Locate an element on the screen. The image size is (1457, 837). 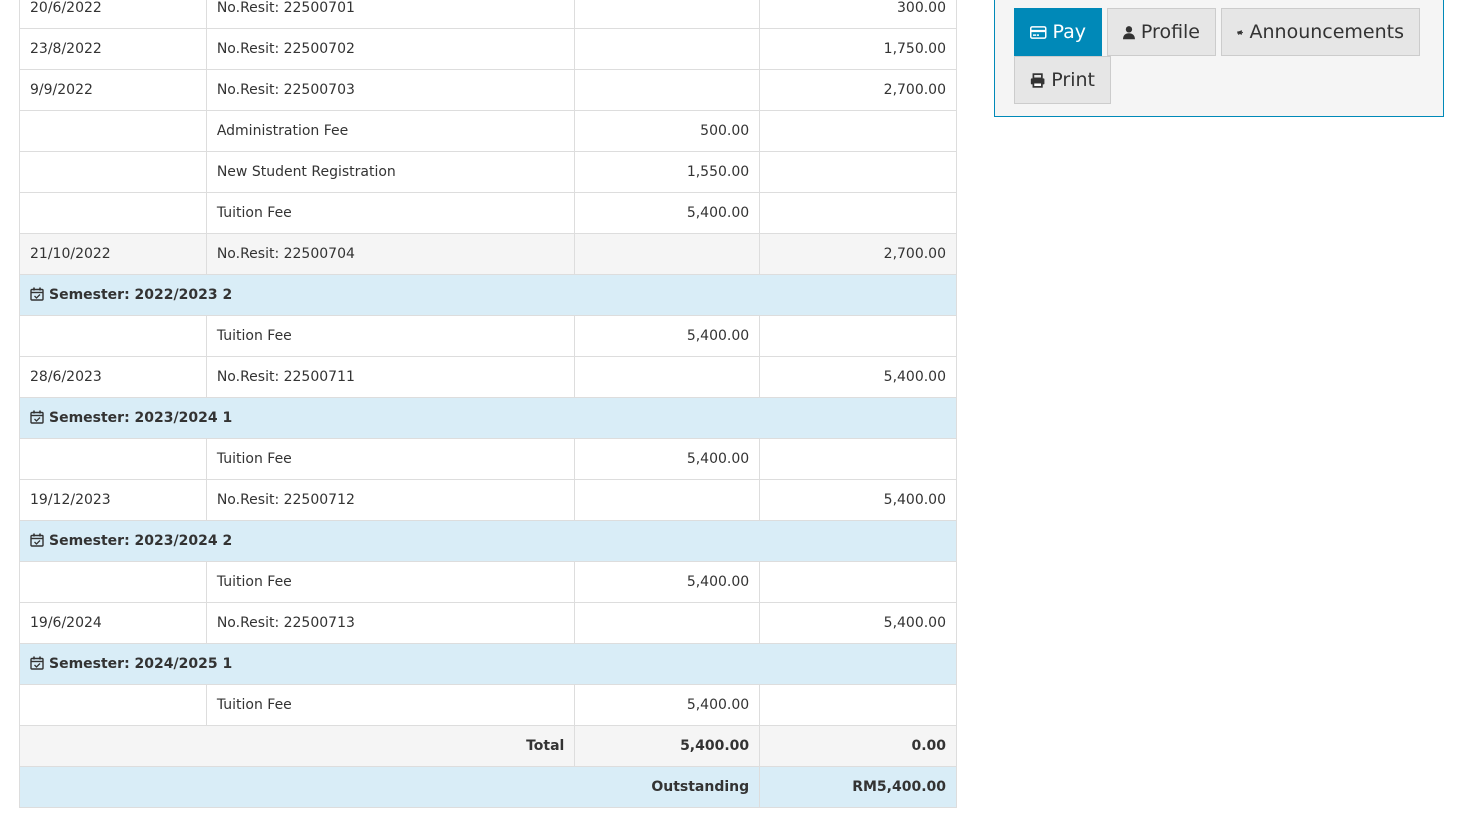
cell-desc: No.Resit: 22500703 is located at coordinates (390, 90).